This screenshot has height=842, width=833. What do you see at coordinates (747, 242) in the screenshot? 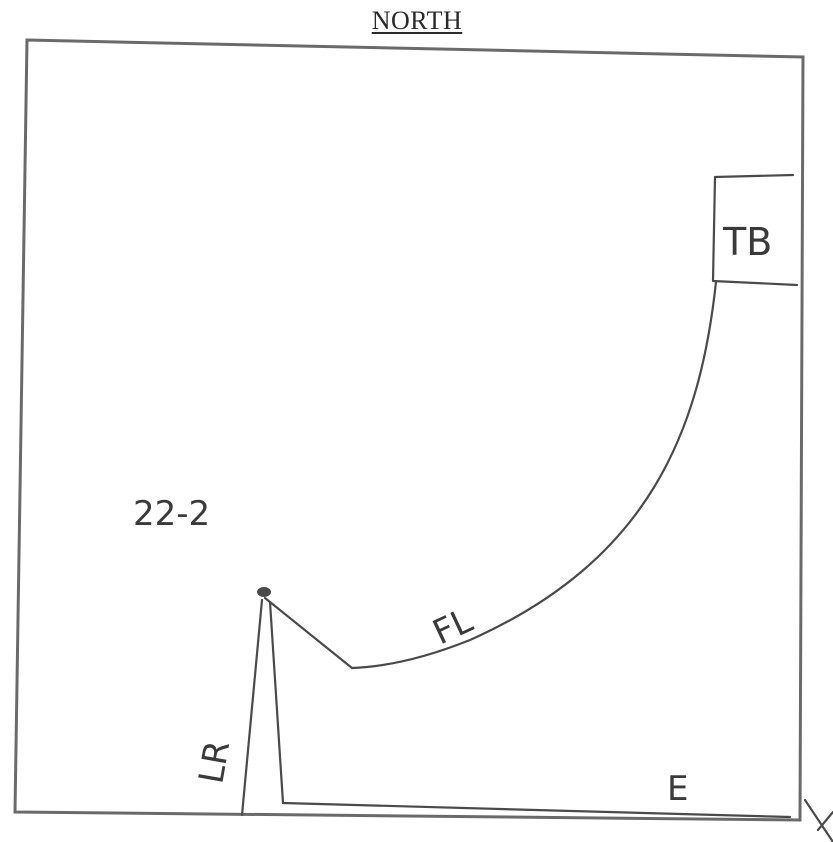
I see `tb-label: TB` at bounding box center [747, 242].